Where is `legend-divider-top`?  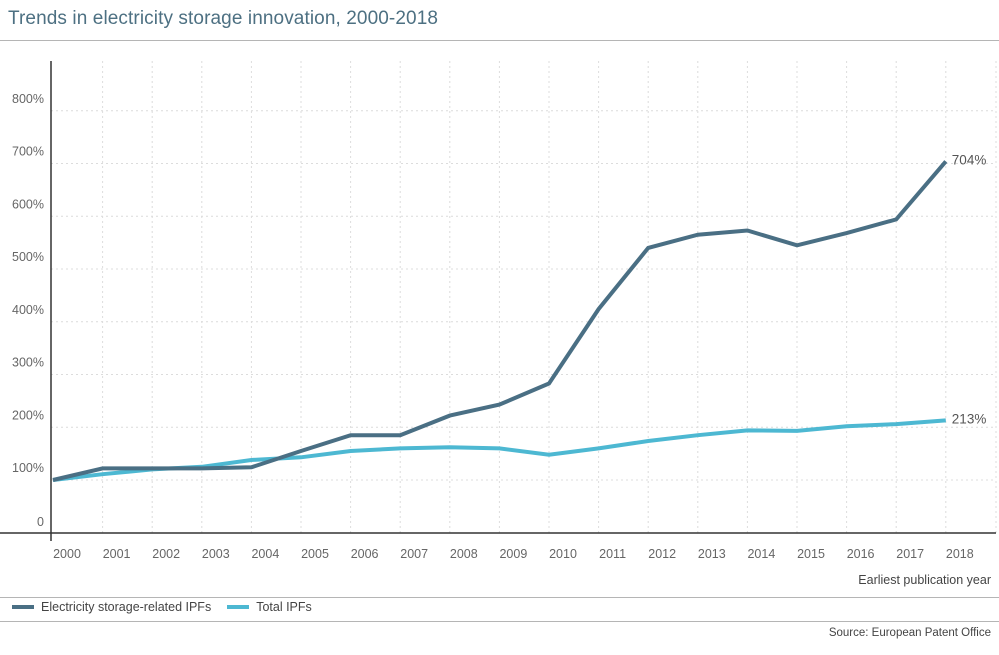 legend-divider-top is located at coordinates (499, 597).